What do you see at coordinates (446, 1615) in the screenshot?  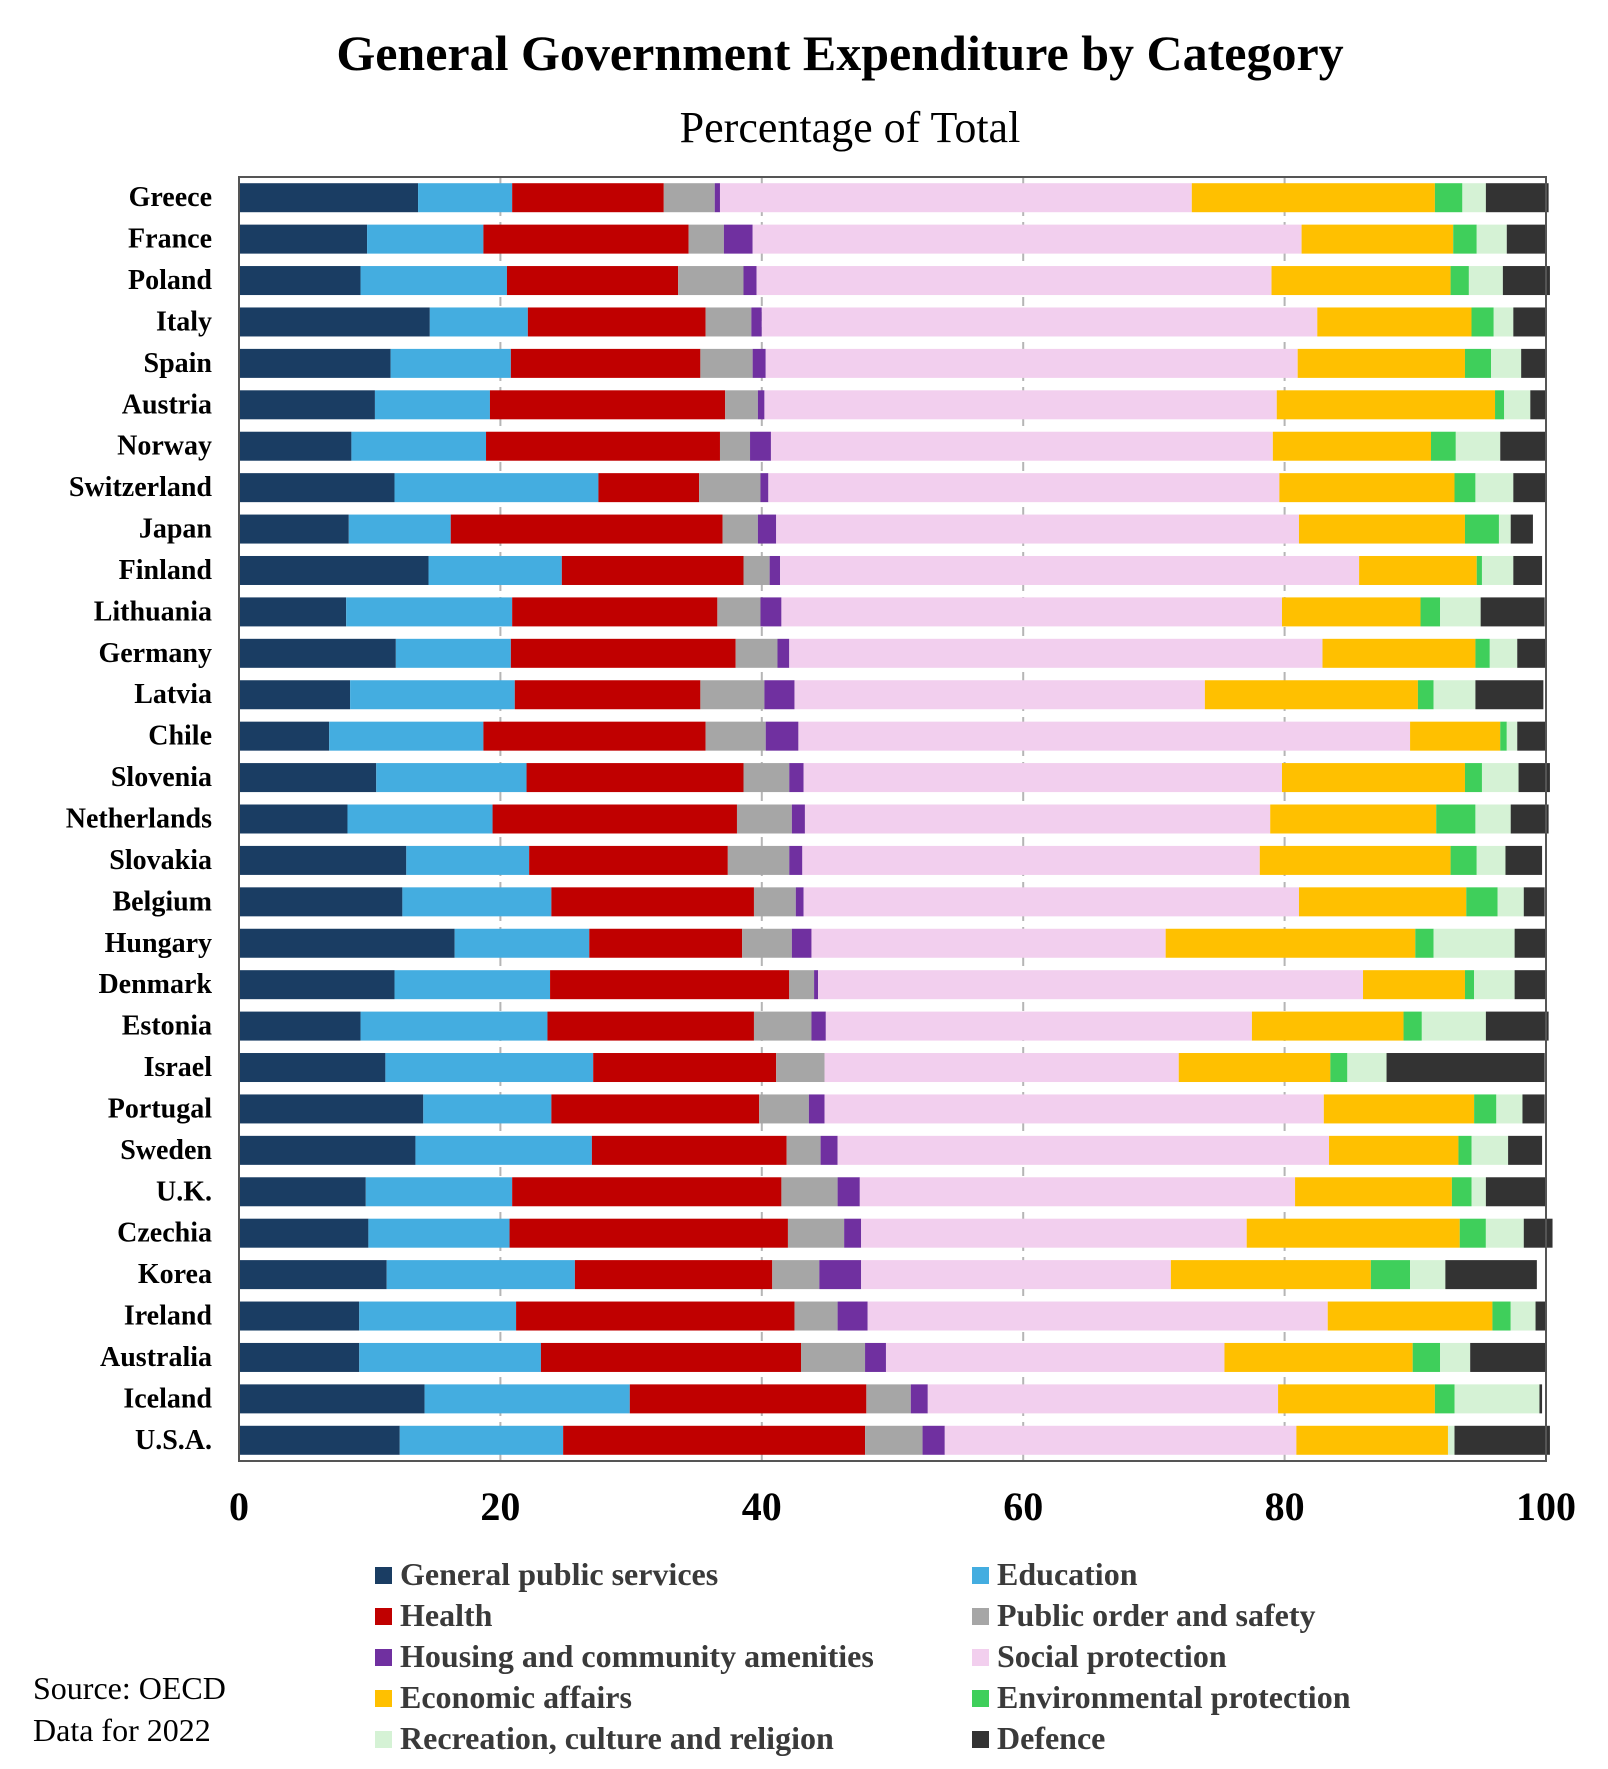 I see `legend-label: Health` at bounding box center [446, 1615].